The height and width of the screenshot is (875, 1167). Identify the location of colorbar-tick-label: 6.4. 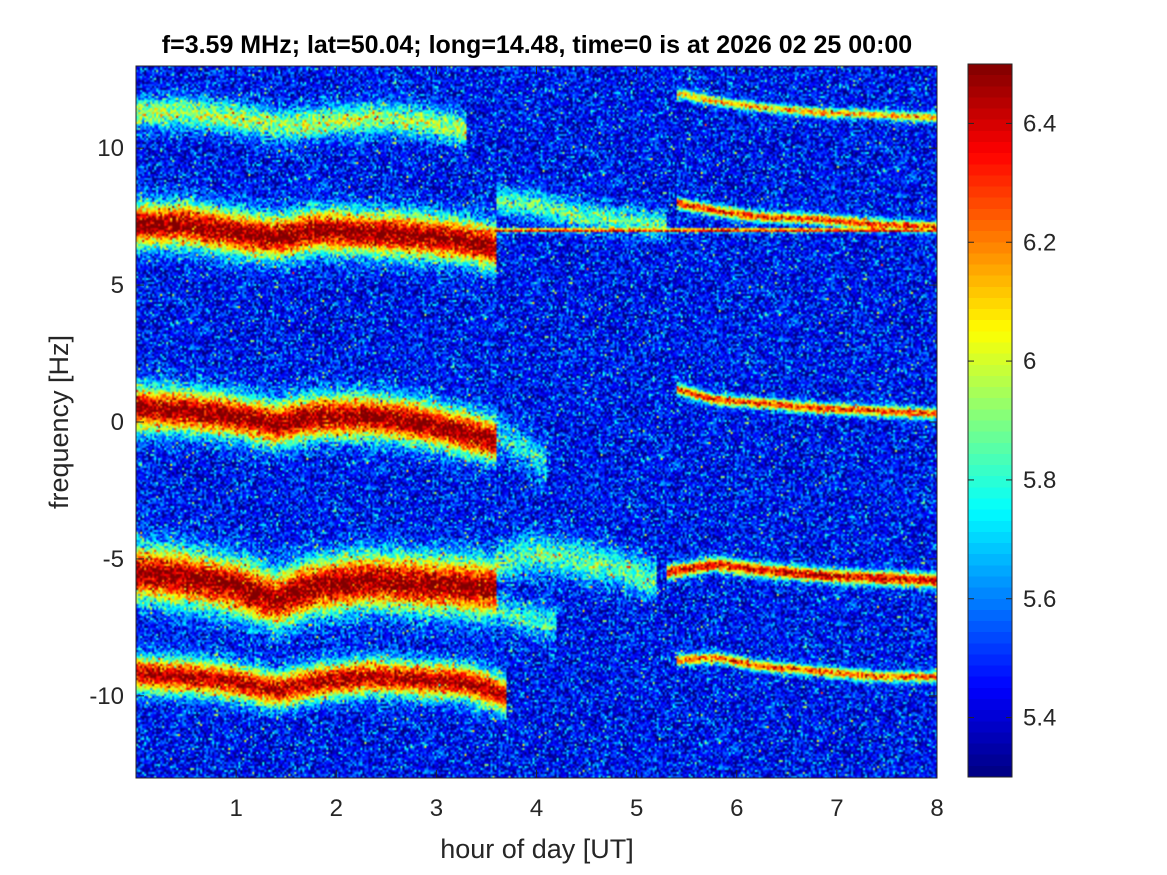
(1039, 123).